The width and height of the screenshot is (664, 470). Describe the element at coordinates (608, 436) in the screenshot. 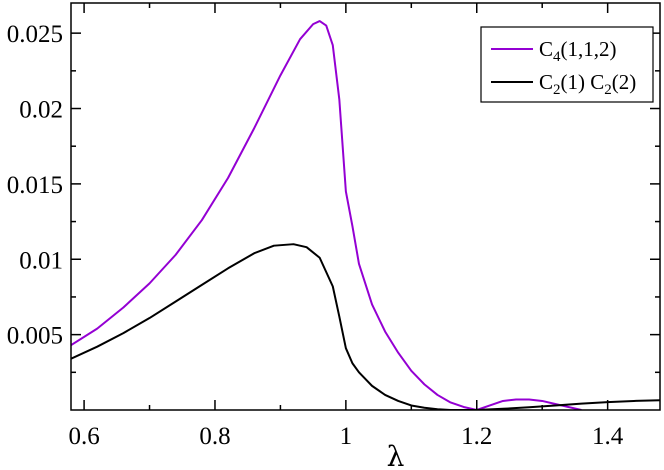

I see `x-tick-label: 1.4` at that location.